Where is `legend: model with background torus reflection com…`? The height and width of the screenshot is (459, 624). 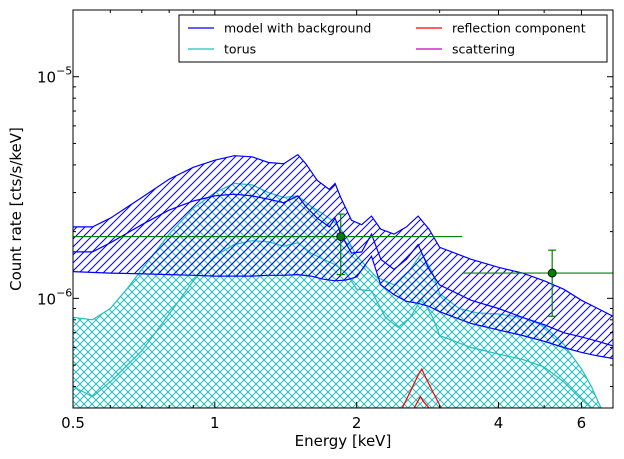 legend: model with background torus reflection com… is located at coordinates (393, 38).